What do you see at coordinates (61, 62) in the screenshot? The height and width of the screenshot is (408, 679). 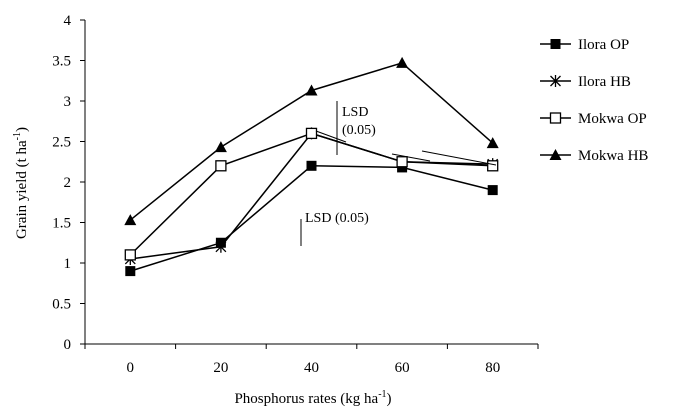 I see `y-tick-label: 3.5` at bounding box center [61, 62].